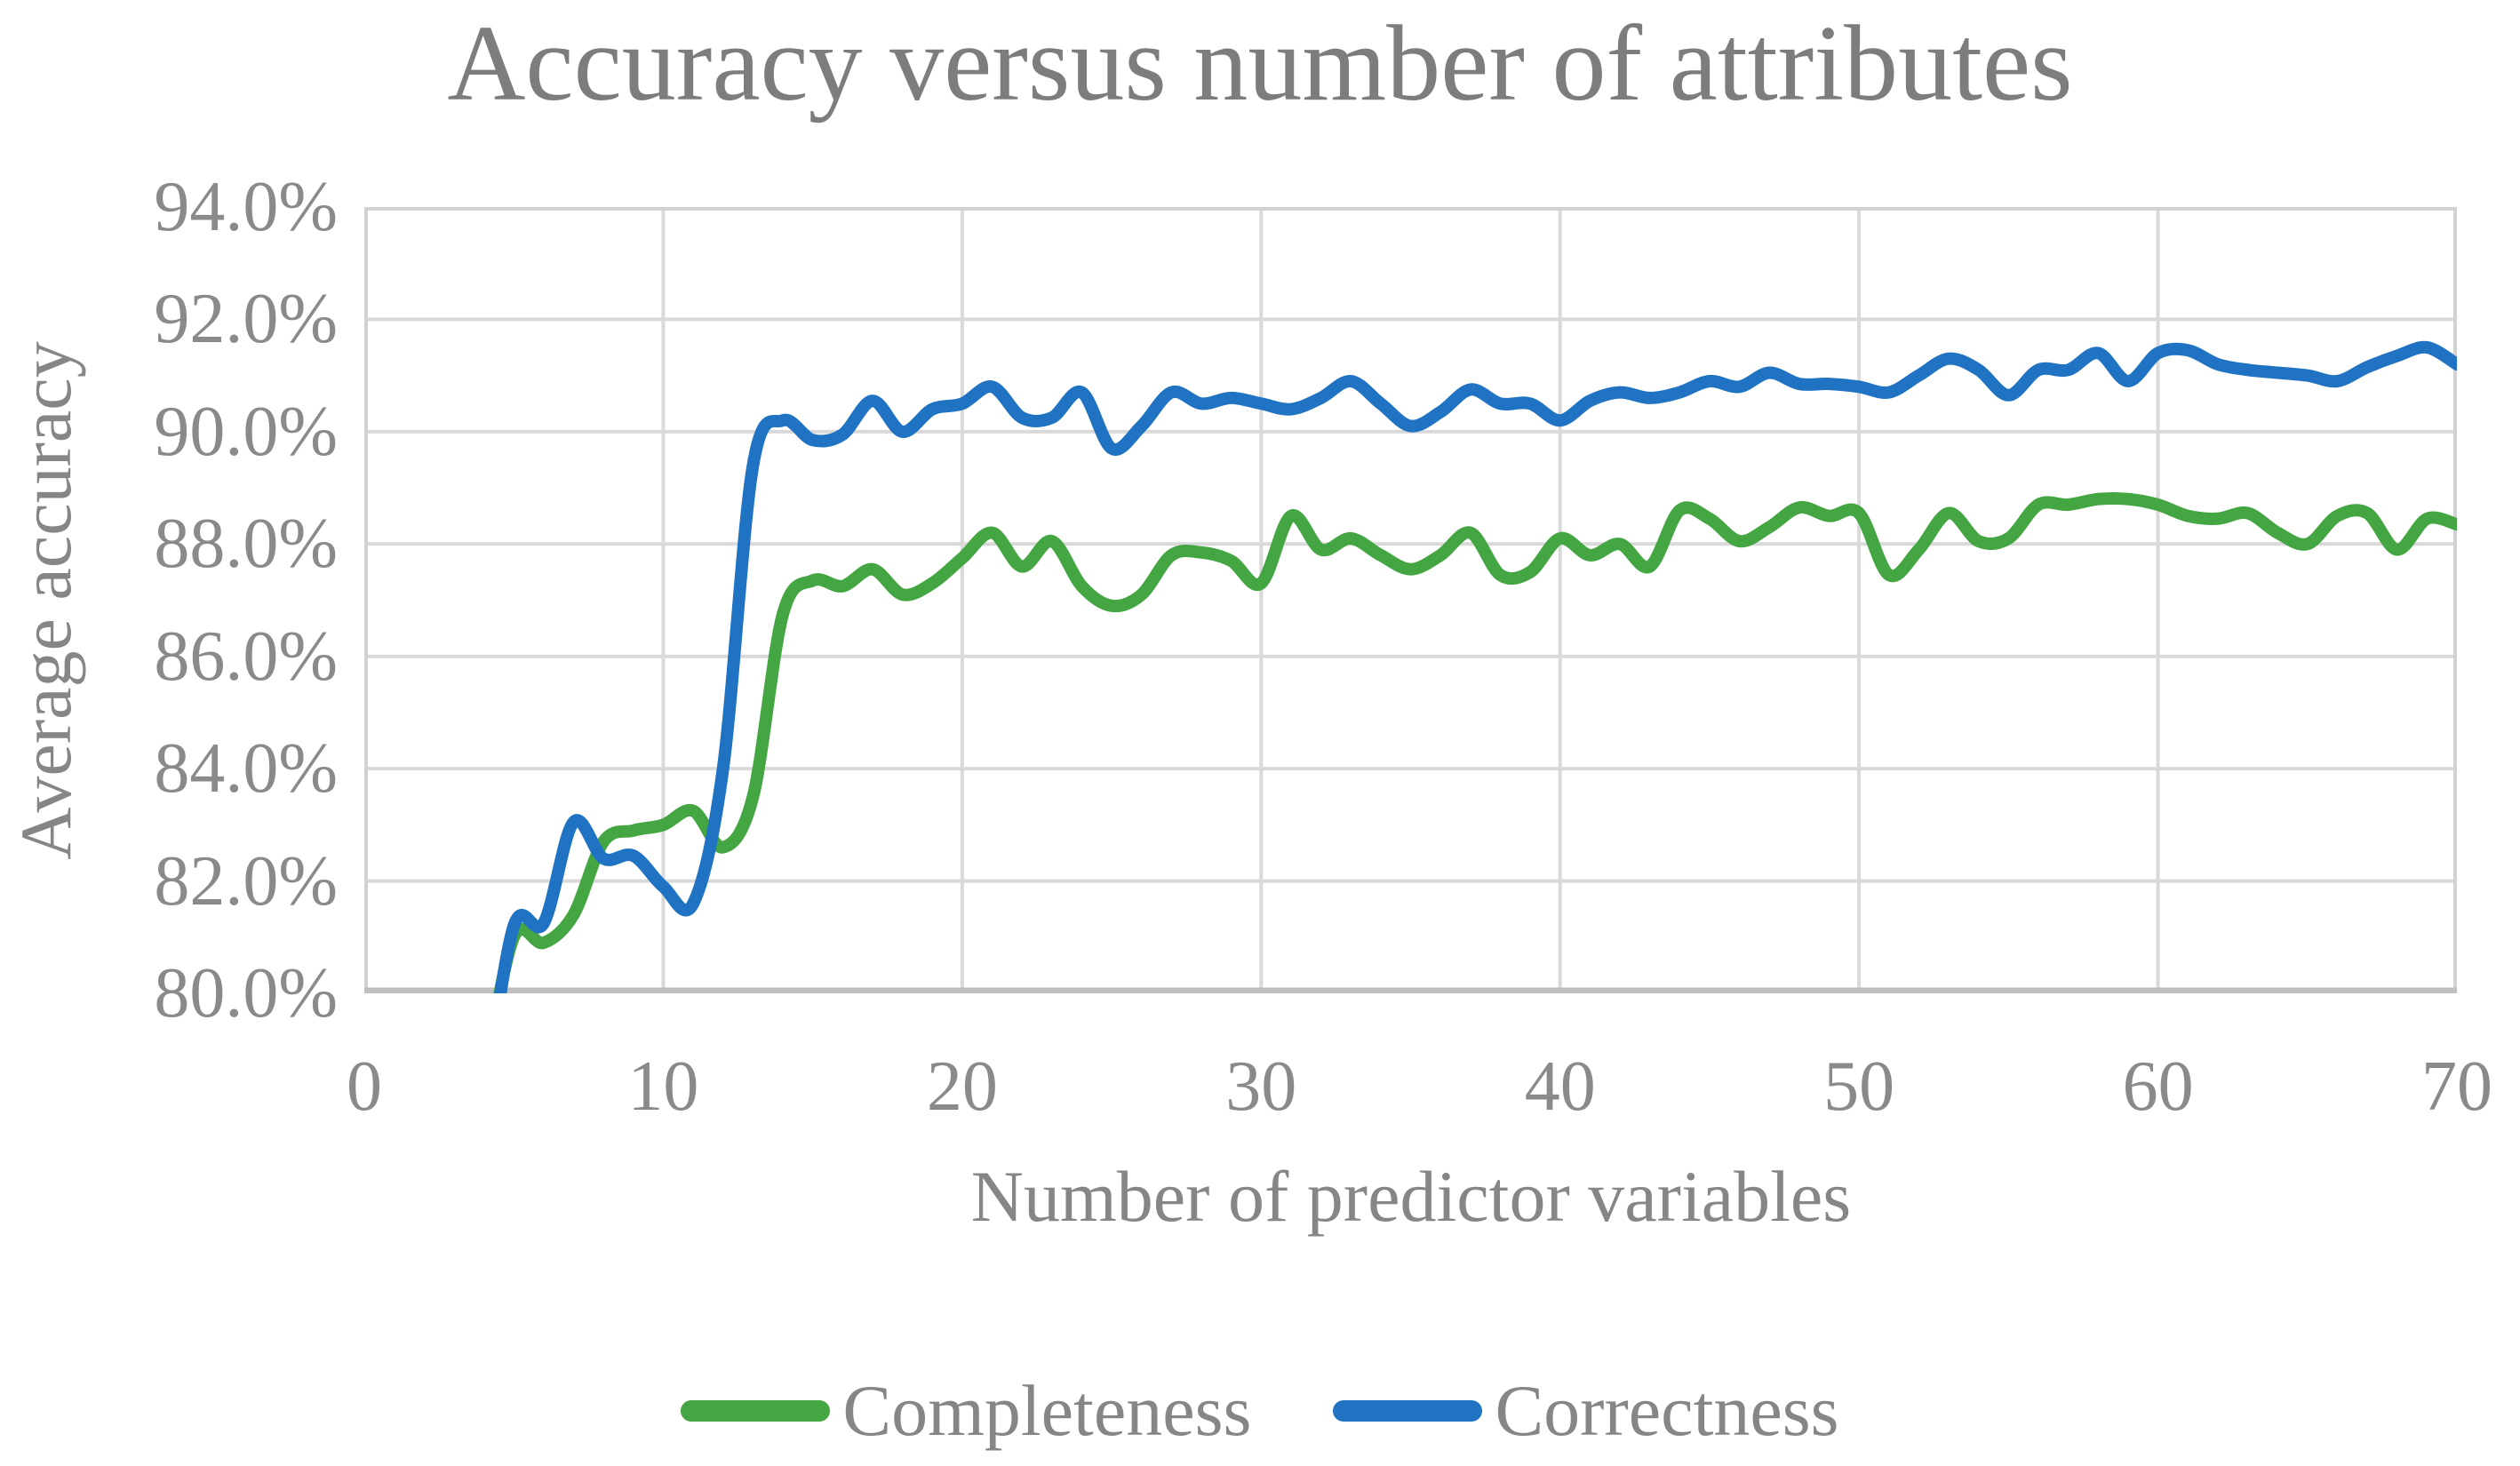  What do you see at coordinates (1411, 1196) in the screenshot?
I see `x-axis-title: Number of predictor variables` at bounding box center [1411, 1196].